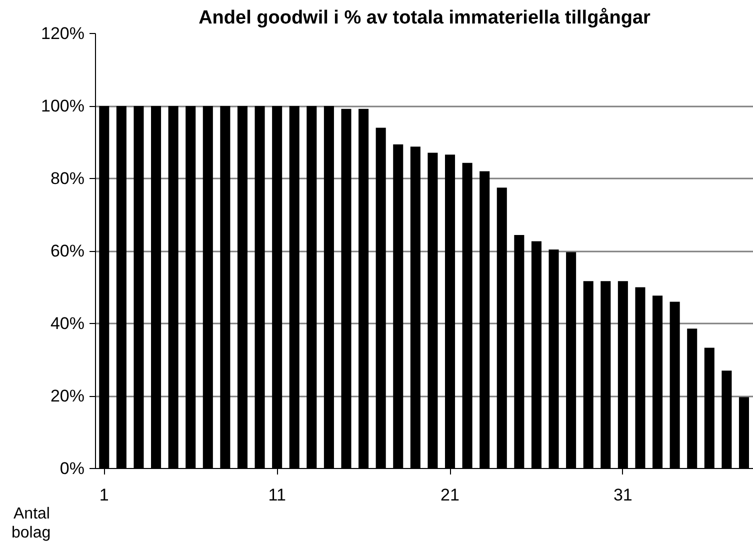  Describe the element at coordinates (67, 251) in the screenshot. I see `y-tick-label: 60%` at that location.